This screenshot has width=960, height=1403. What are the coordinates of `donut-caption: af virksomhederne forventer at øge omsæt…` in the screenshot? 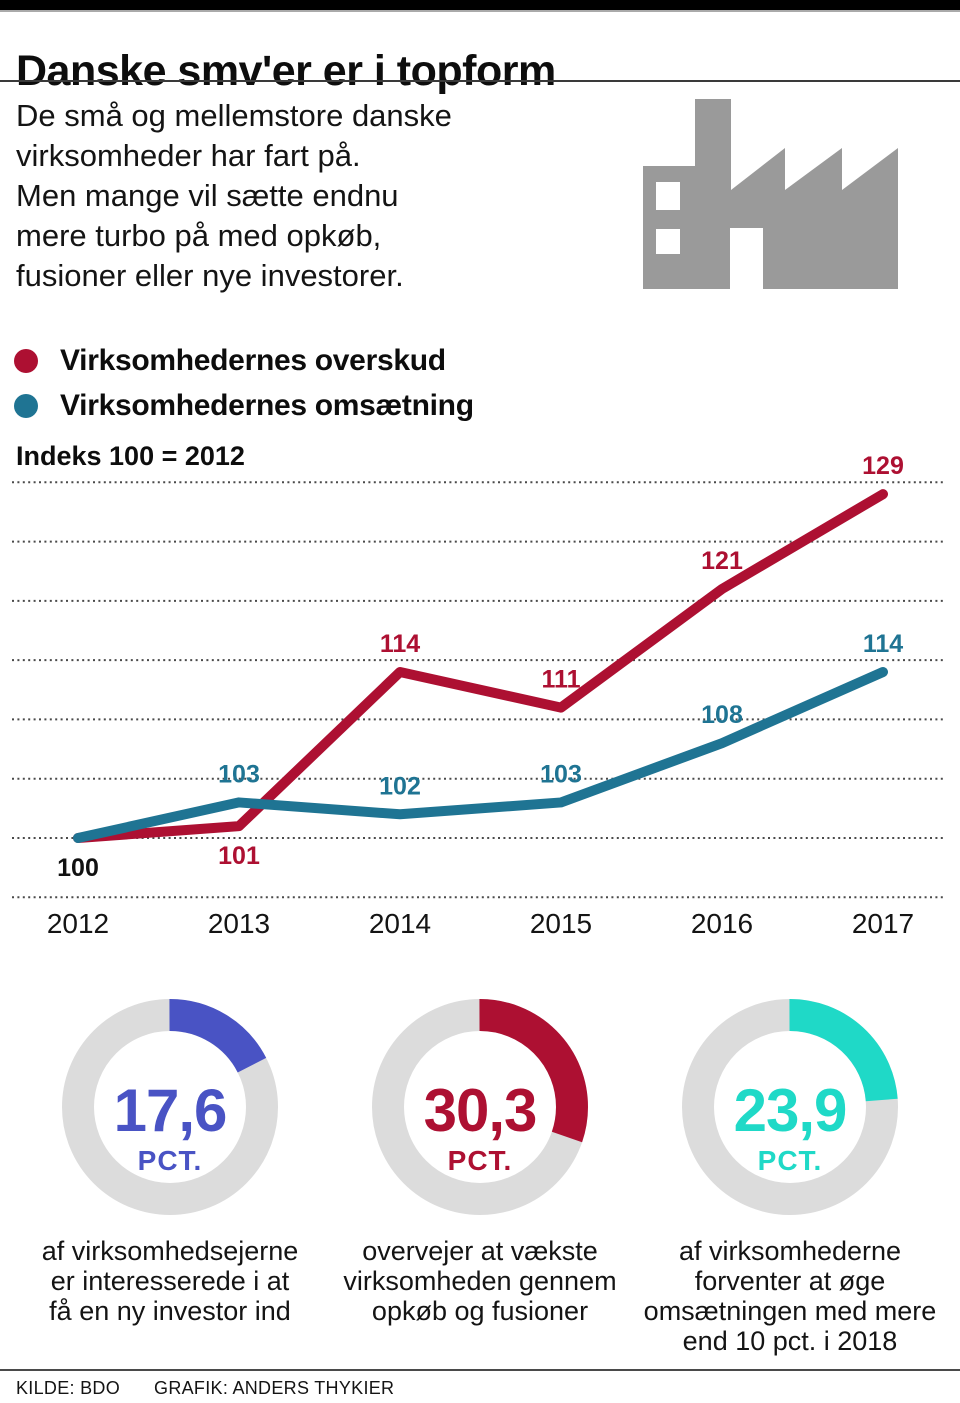 It's located at (790, 1296).